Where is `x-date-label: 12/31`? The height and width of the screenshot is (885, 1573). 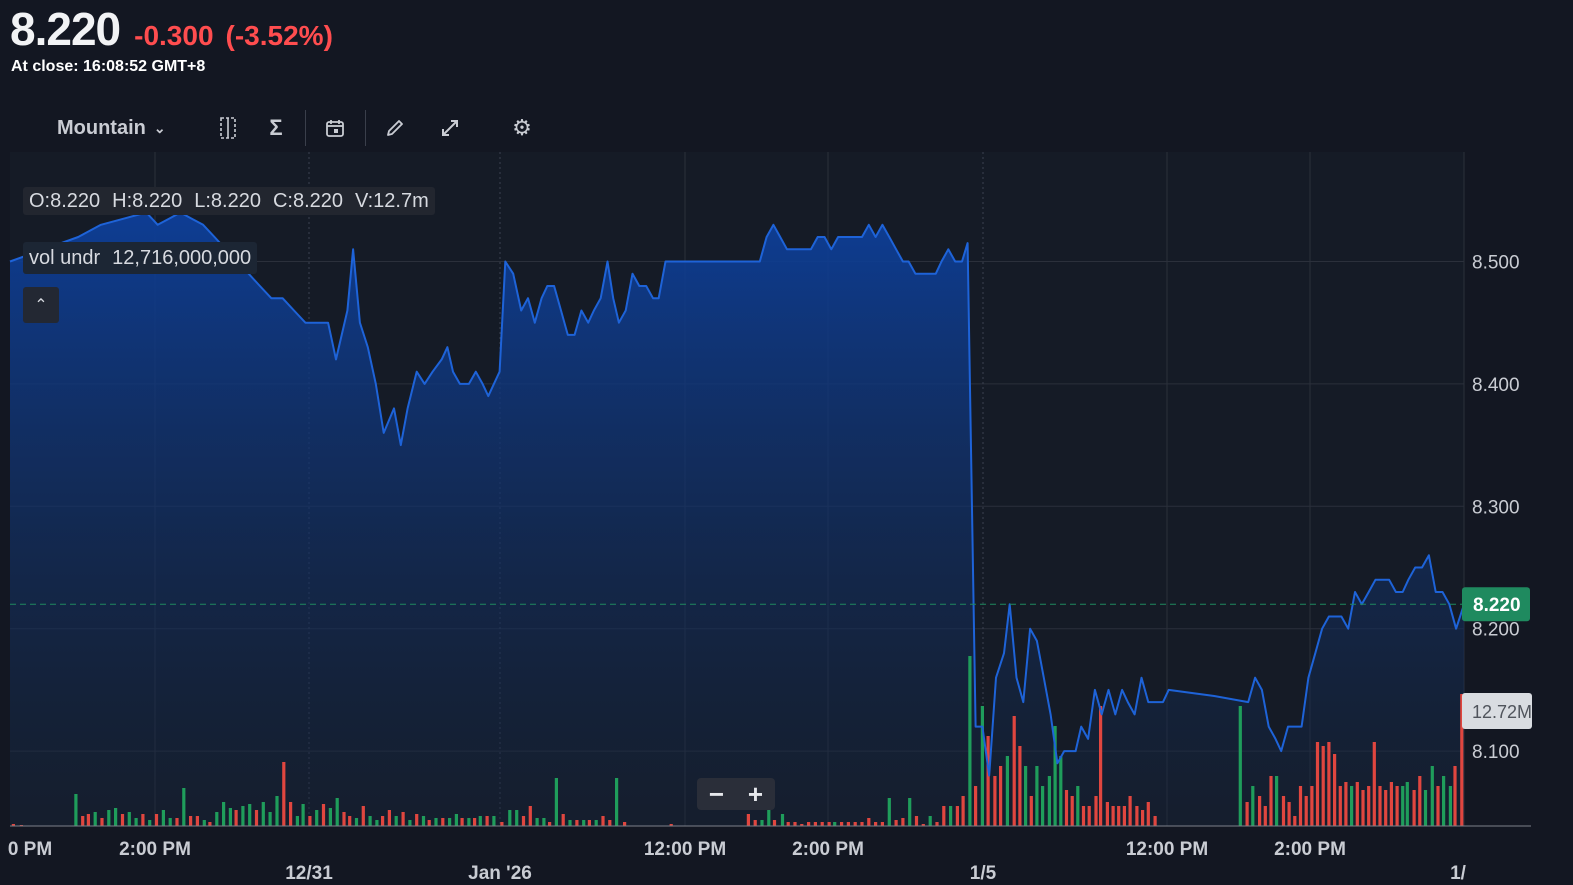 x-date-label: 12/31 is located at coordinates (309, 873).